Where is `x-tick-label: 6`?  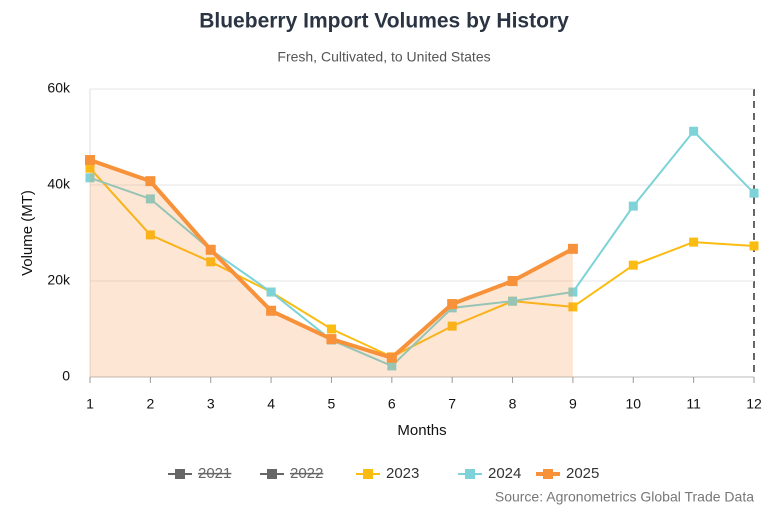
x-tick-label: 6 is located at coordinates (392, 404).